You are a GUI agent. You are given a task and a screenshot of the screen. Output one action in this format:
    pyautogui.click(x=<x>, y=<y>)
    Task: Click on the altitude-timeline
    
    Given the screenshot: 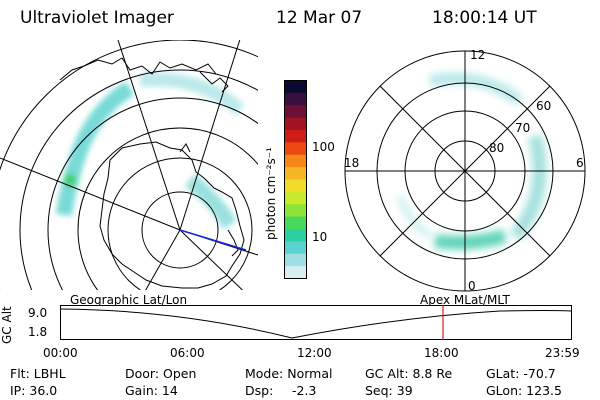 What is the action you would take?
    pyautogui.click(x=317, y=323)
    